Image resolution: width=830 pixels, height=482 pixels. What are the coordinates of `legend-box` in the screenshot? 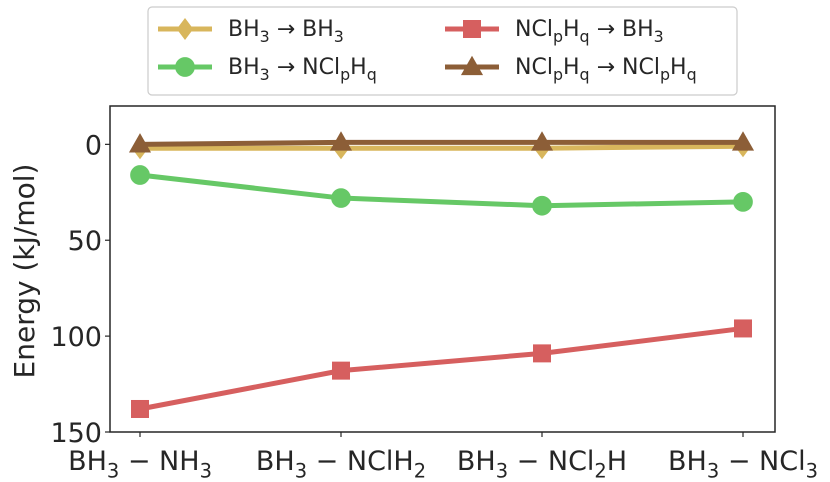 It's located at (442, 51).